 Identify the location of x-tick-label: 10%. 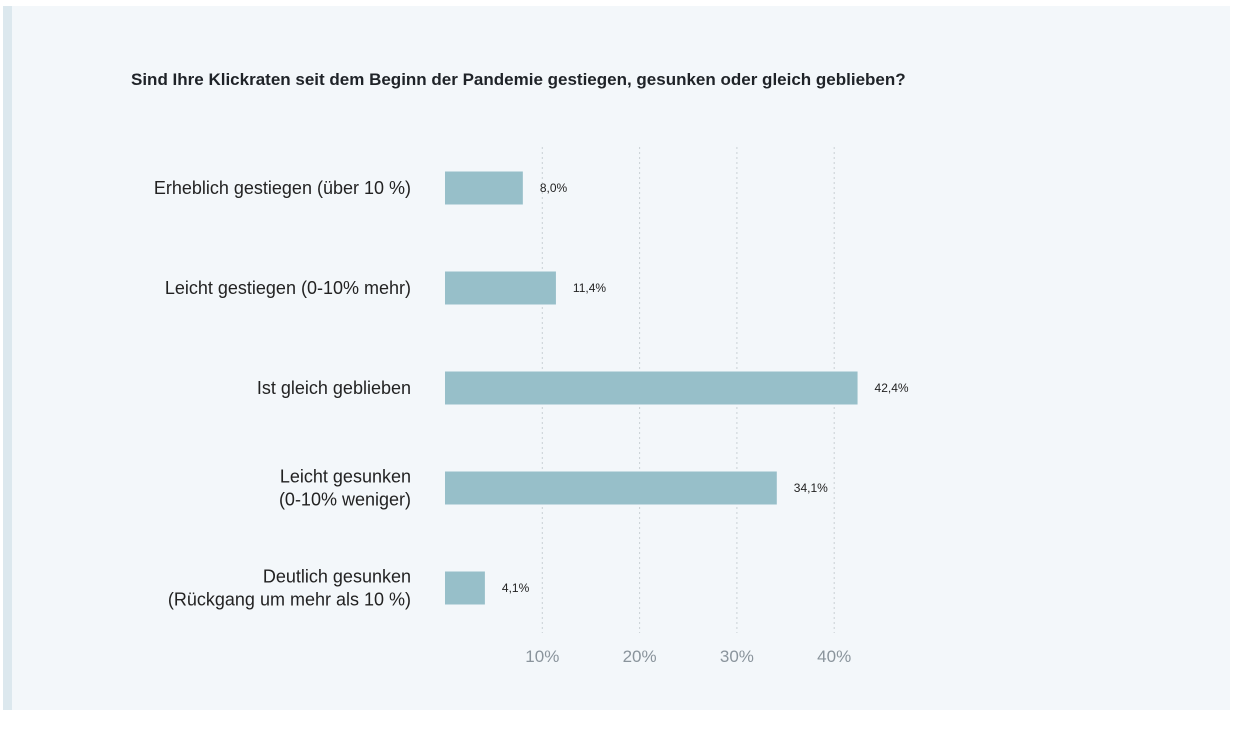
(542, 656).